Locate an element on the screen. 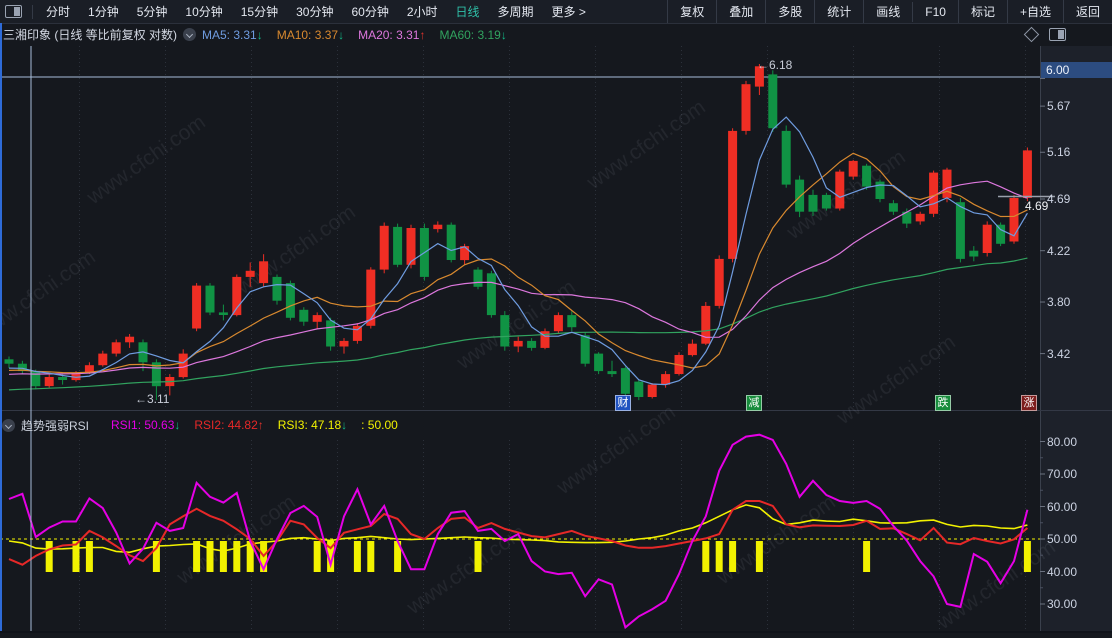 The height and width of the screenshot is (638, 1112). menu-item-叠加: 叠加 is located at coordinates (740, 11).